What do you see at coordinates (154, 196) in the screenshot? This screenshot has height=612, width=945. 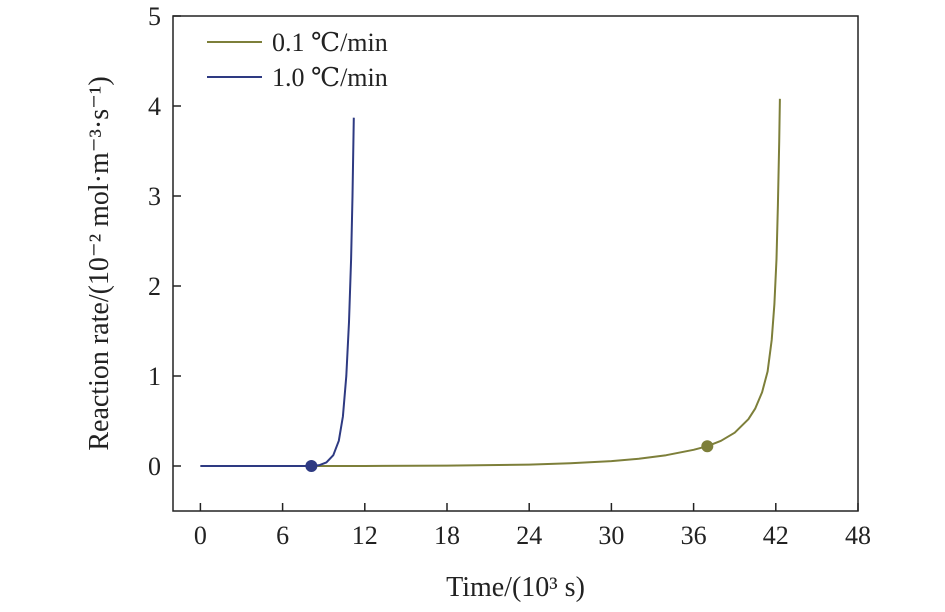 I see `y-tick-label-3: 3` at bounding box center [154, 196].